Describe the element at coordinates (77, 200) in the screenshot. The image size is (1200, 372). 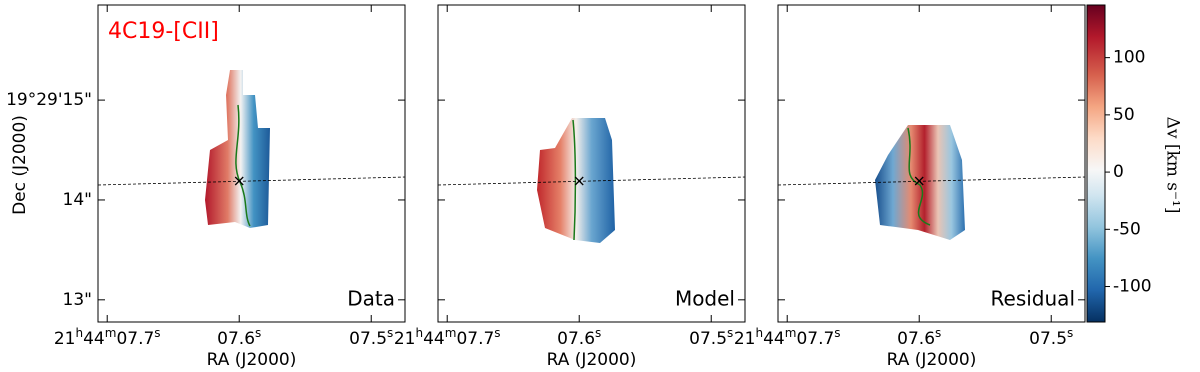
I see `y-tick-label: 14"` at that location.